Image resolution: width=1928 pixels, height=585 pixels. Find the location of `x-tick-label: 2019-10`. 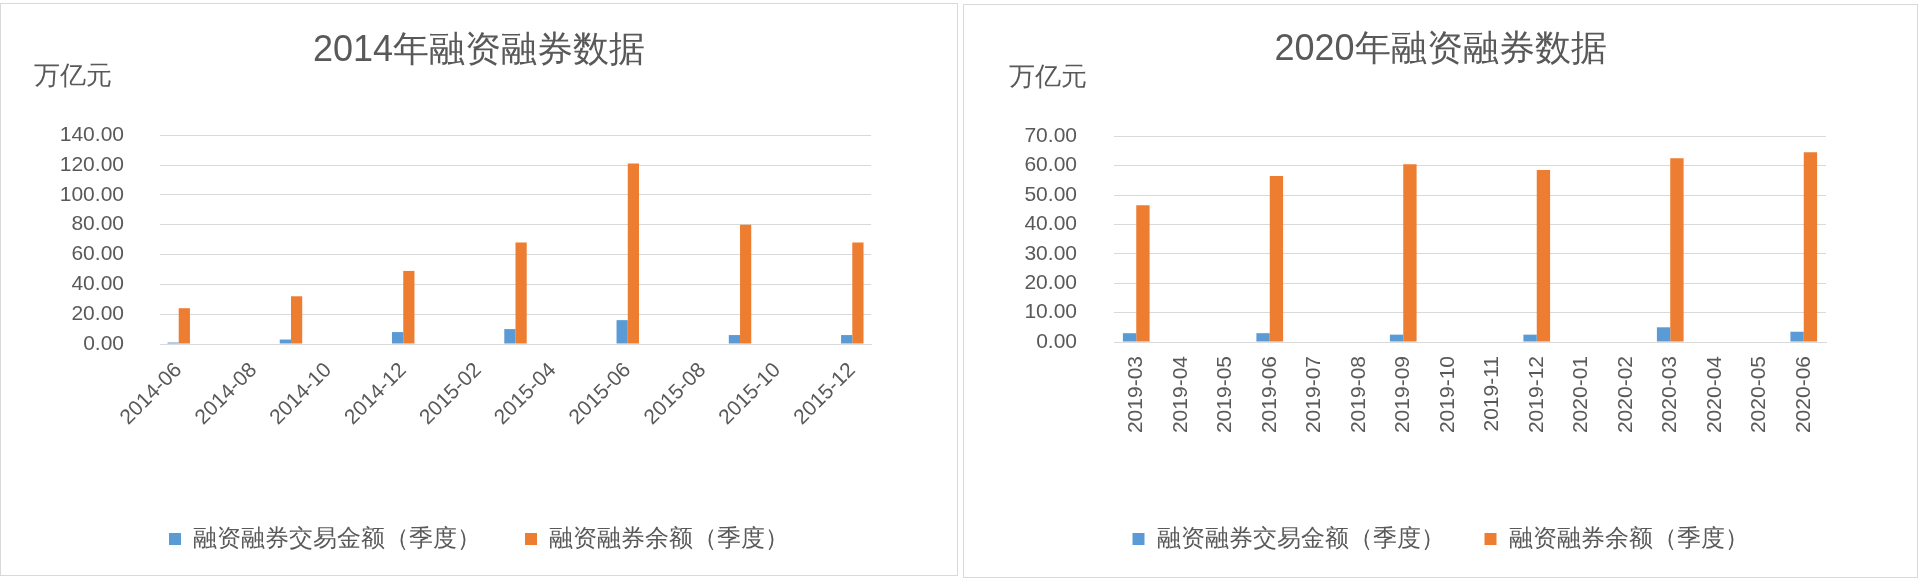

x-tick-label: 2019-10 is located at coordinates (1446, 395).